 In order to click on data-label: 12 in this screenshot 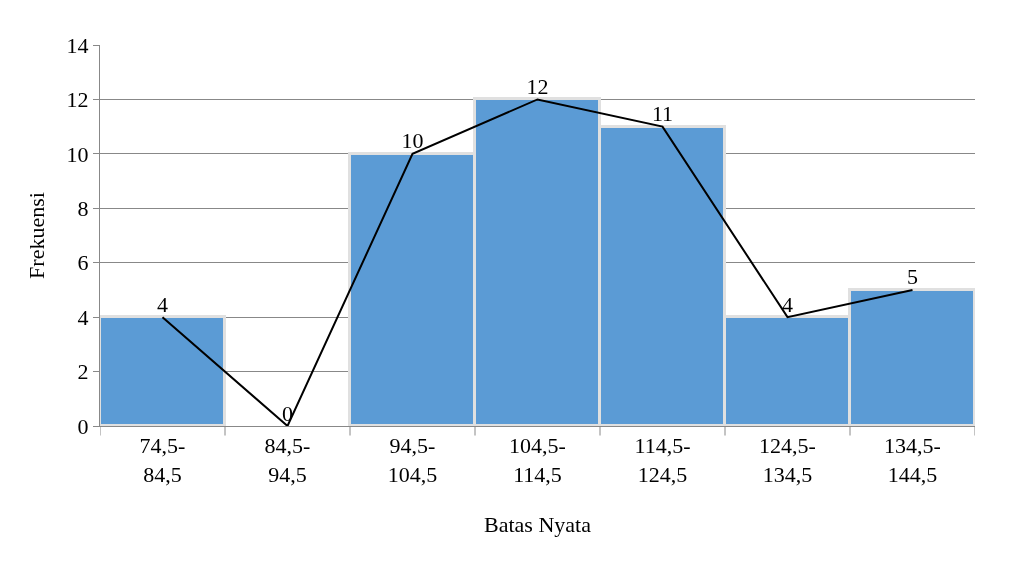, I will do `click(537, 86)`.